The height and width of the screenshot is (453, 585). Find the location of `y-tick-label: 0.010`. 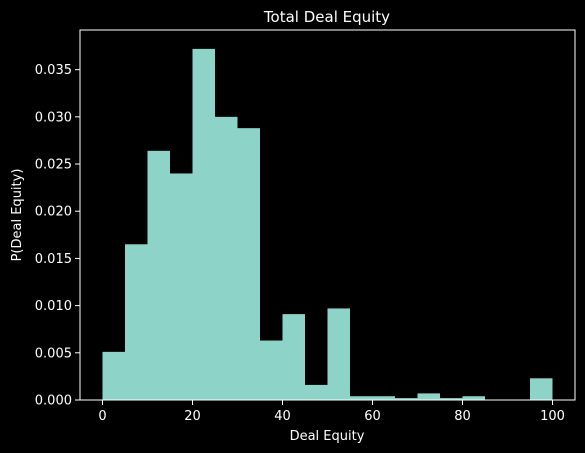

y-tick-label: 0.010 is located at coordinates (53, 306).